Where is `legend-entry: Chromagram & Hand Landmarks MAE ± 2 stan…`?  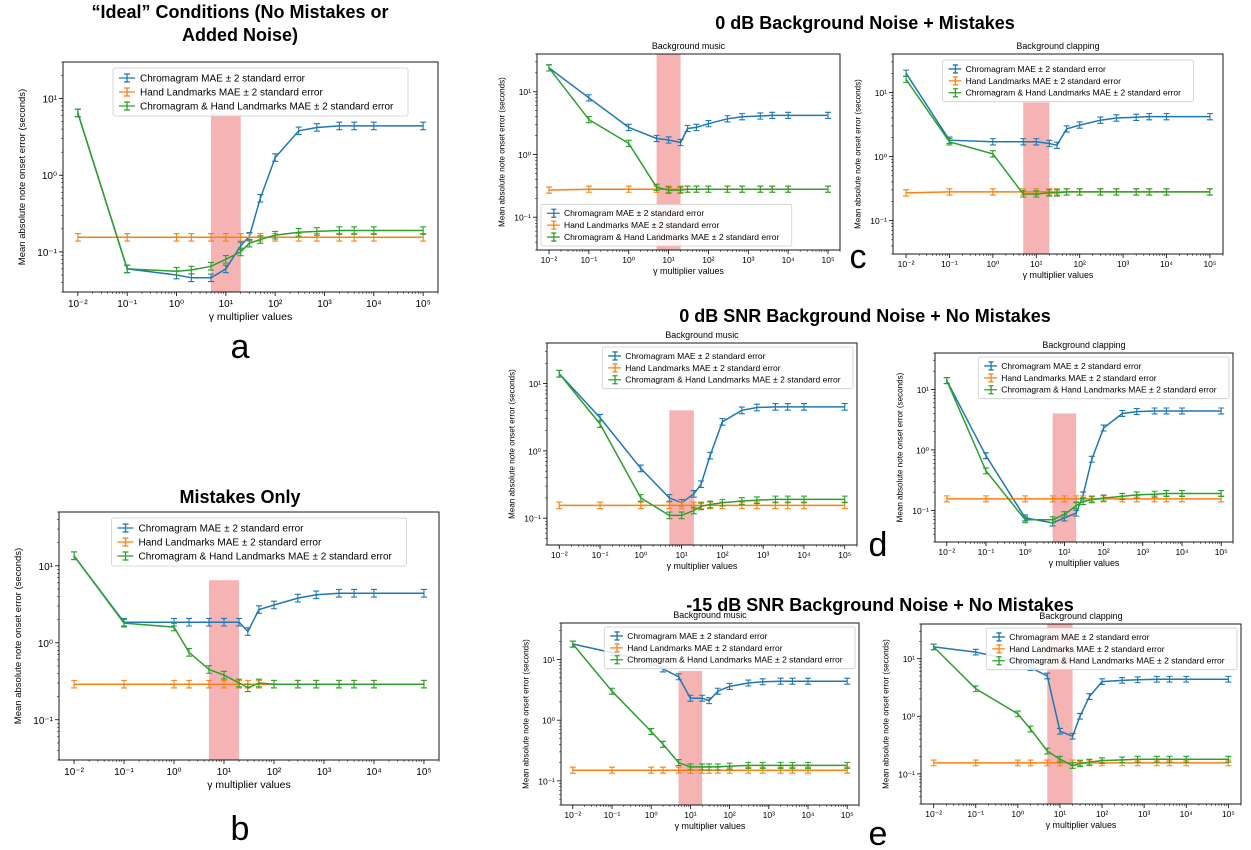
legend-entry: Chromagram & Hand Landmarks MAE ± 2 stan… is located at coordinates (1117, 661).